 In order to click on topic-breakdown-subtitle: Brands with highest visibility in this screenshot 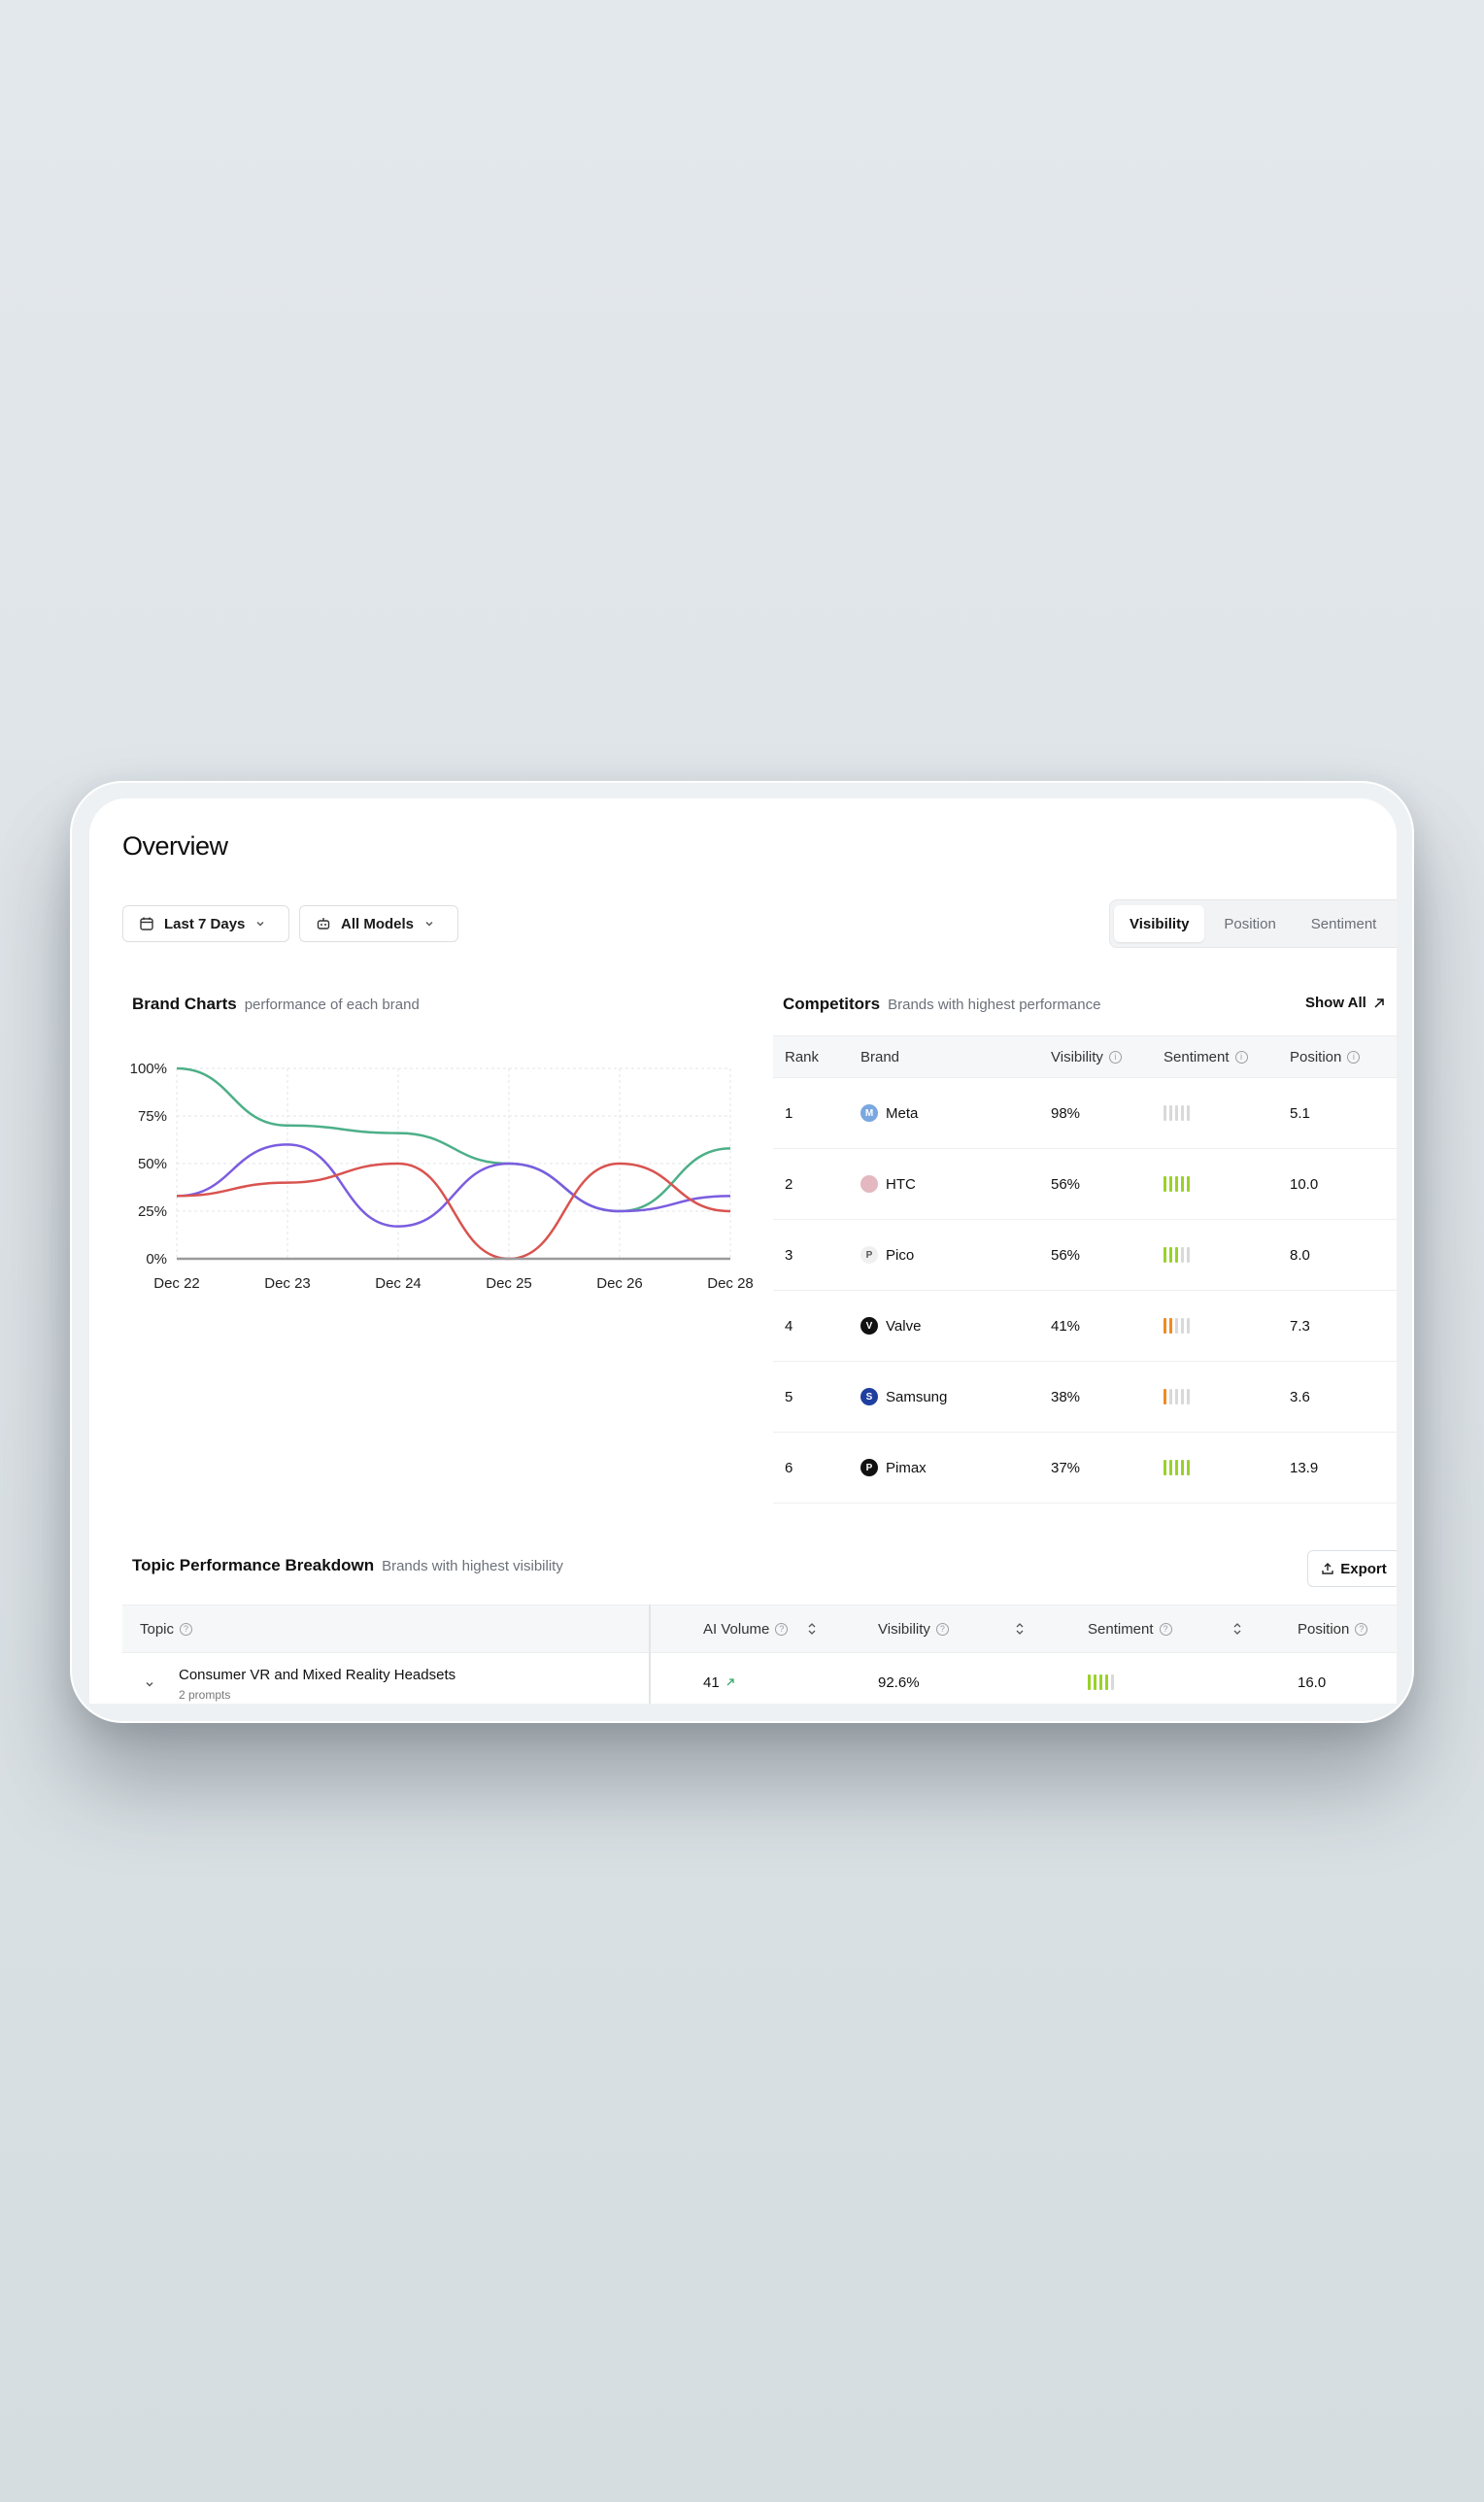, I will do `click(473, 1566)`.